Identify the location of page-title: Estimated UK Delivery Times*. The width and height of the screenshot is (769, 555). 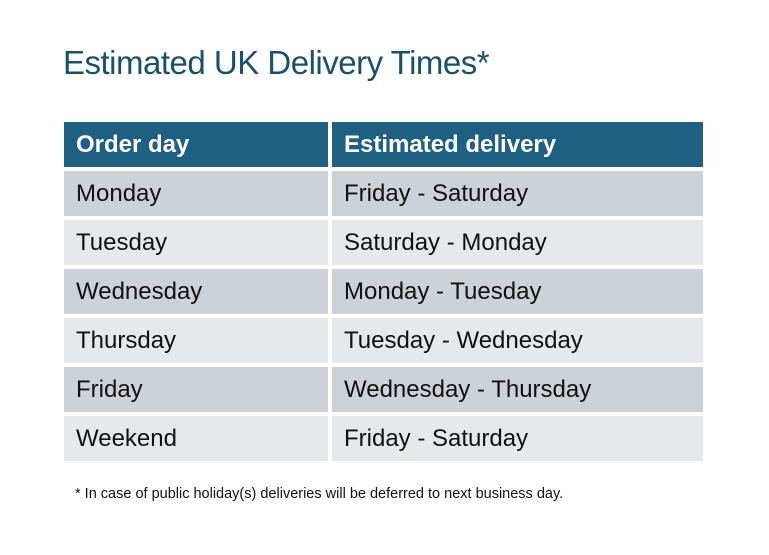
(276, 62).